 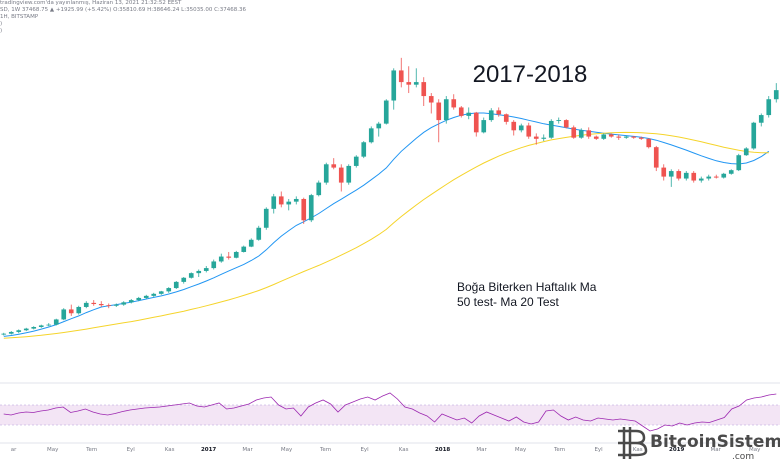 I want to click on x-tick-label: Mar, so click(x=247, y=450).